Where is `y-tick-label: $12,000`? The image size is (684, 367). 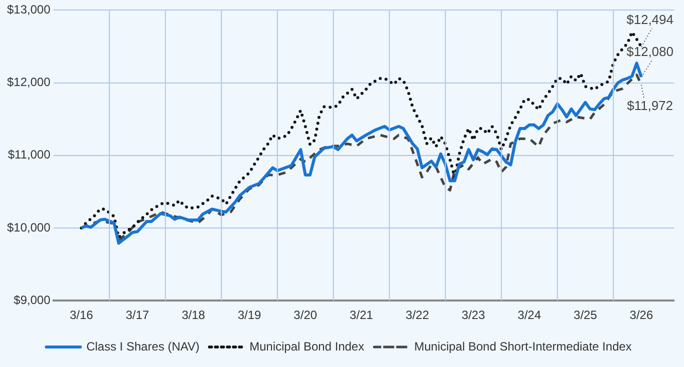 y-tick-label: $12,000 is located at coordinates (28, 82).